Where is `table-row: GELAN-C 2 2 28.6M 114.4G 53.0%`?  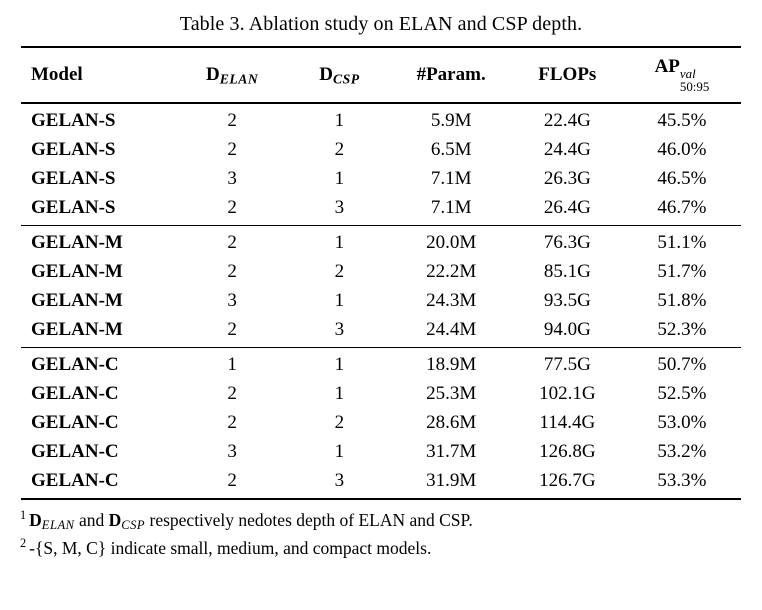
table-row: GELAN-C 2 2 28.6M 114.4G 53.0% is located at coordinates (381, 422).